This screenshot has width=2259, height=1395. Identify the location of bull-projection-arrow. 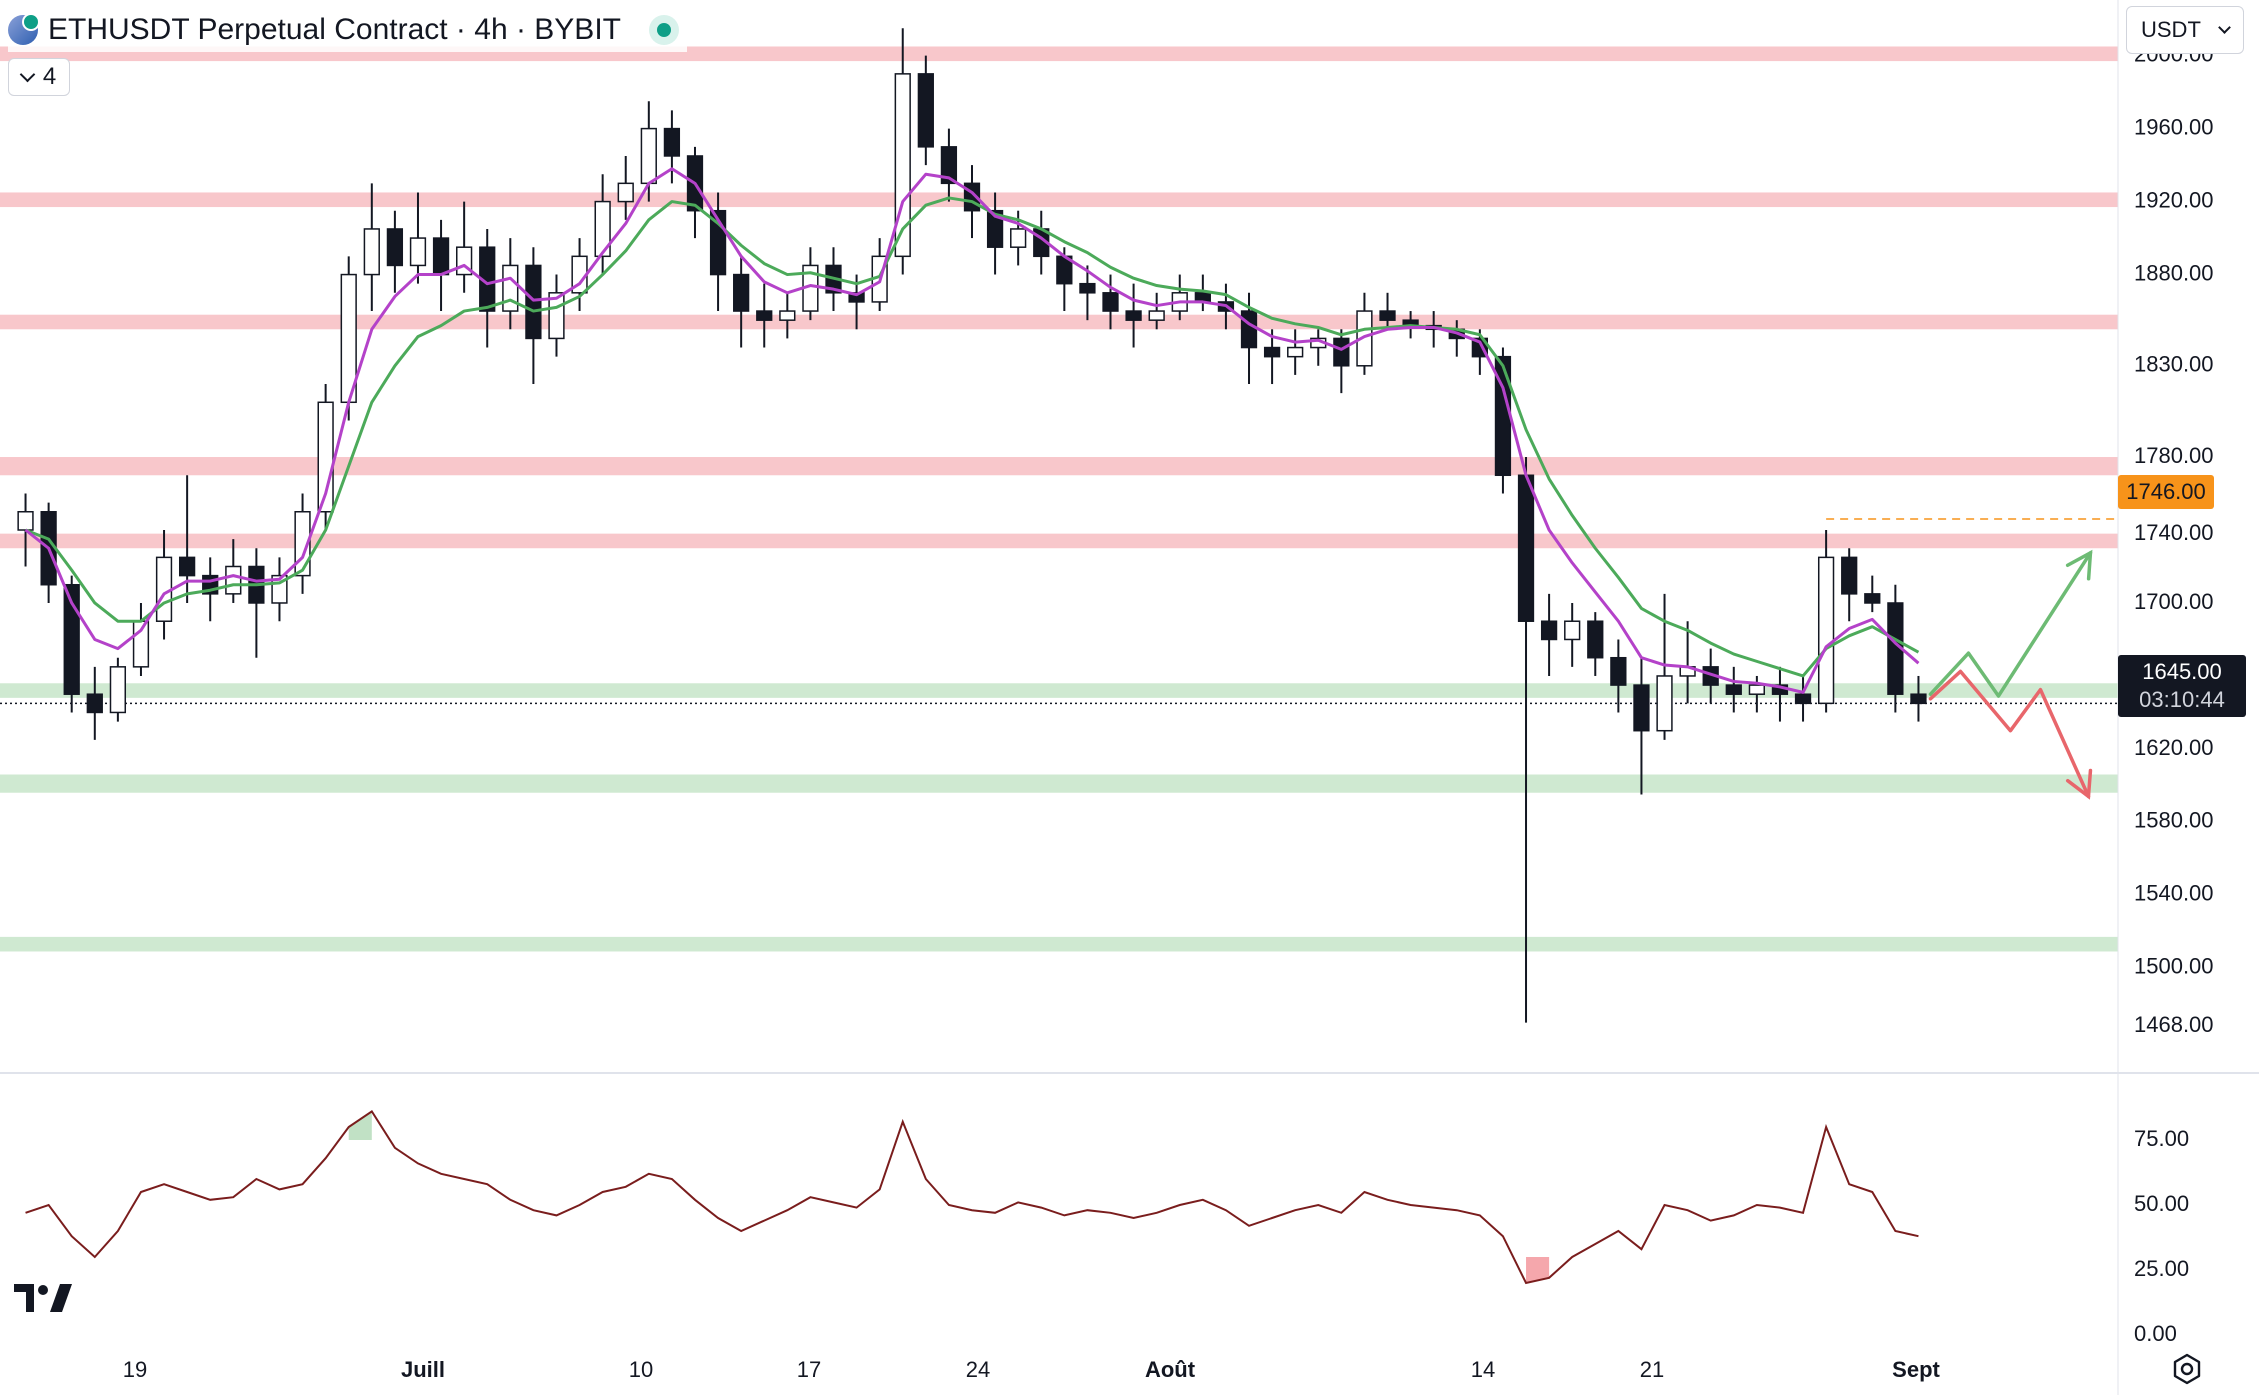
(2010, 624).